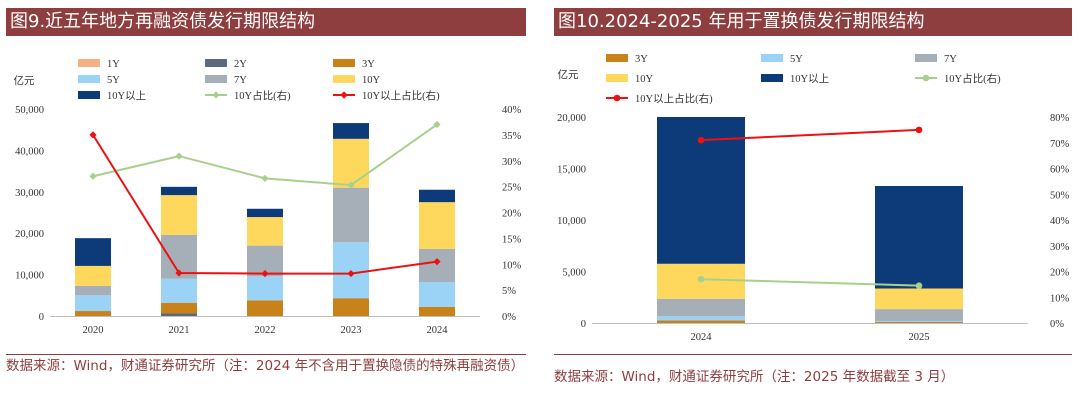 This screenshot has height=419, width=1080. I want to click on y2-tick-label: 10%, so click(1060, 298).